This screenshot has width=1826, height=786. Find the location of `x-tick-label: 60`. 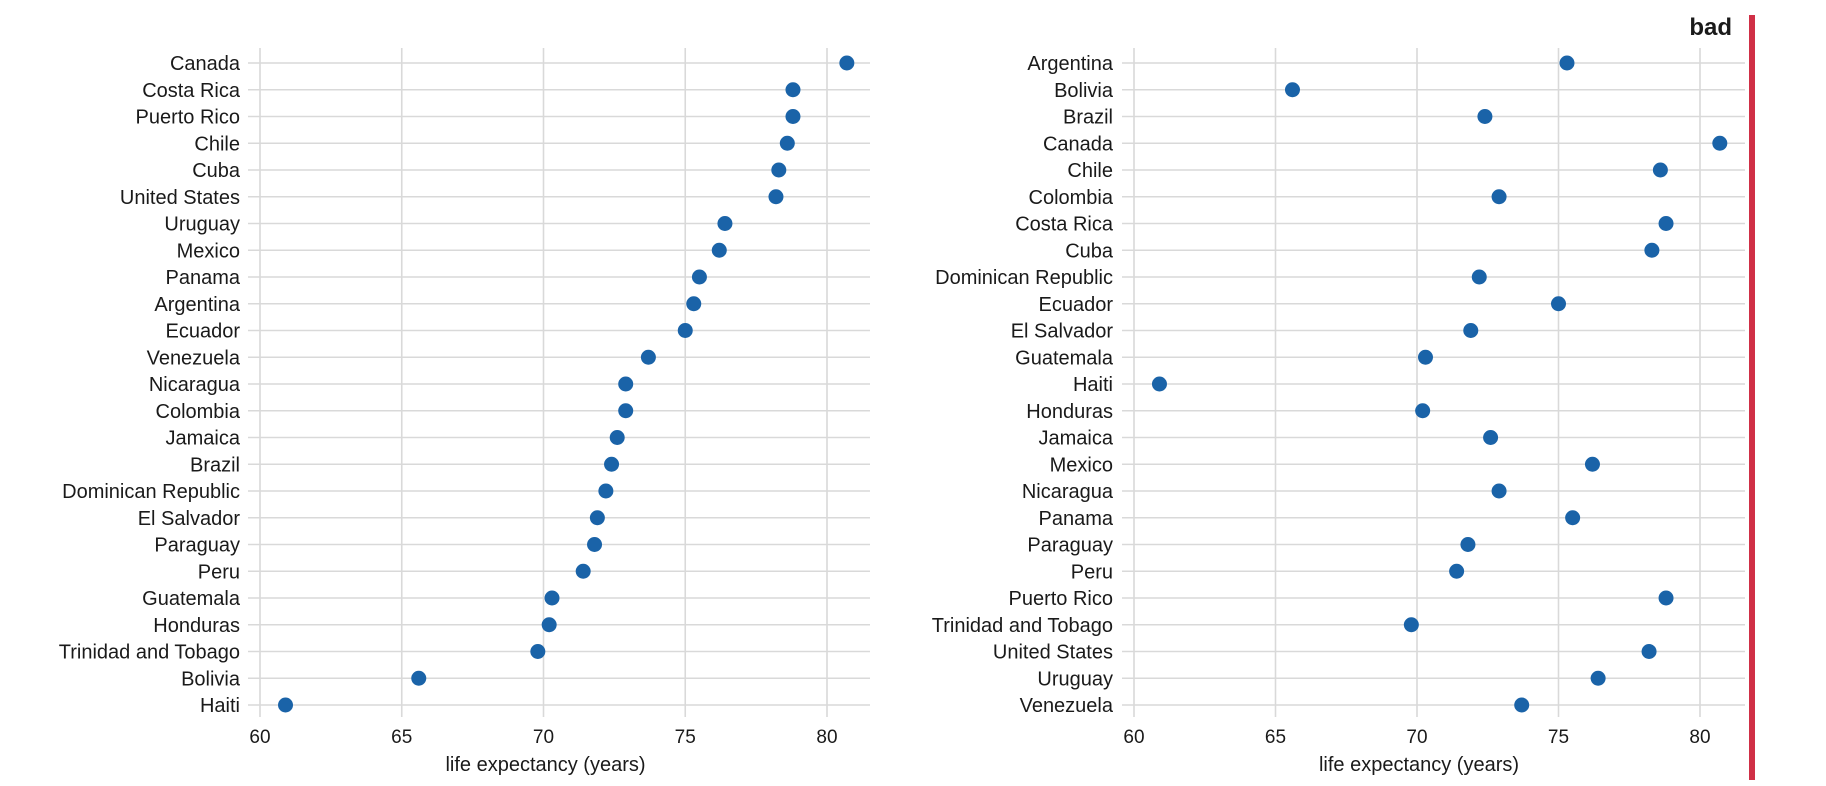

x-tick-label: 60 is located at coordinates (1133, 737).